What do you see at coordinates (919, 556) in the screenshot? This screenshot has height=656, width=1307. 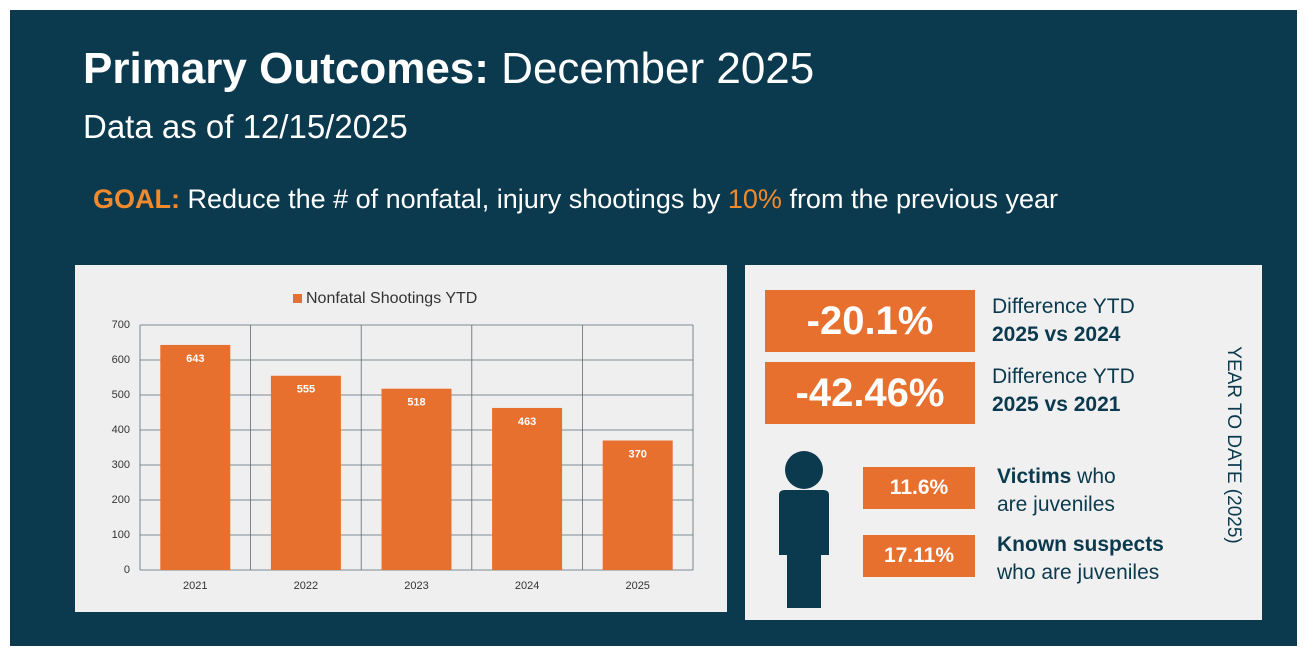 I see `juvenile-value: 17.11%` at bounding box center [919, 556].